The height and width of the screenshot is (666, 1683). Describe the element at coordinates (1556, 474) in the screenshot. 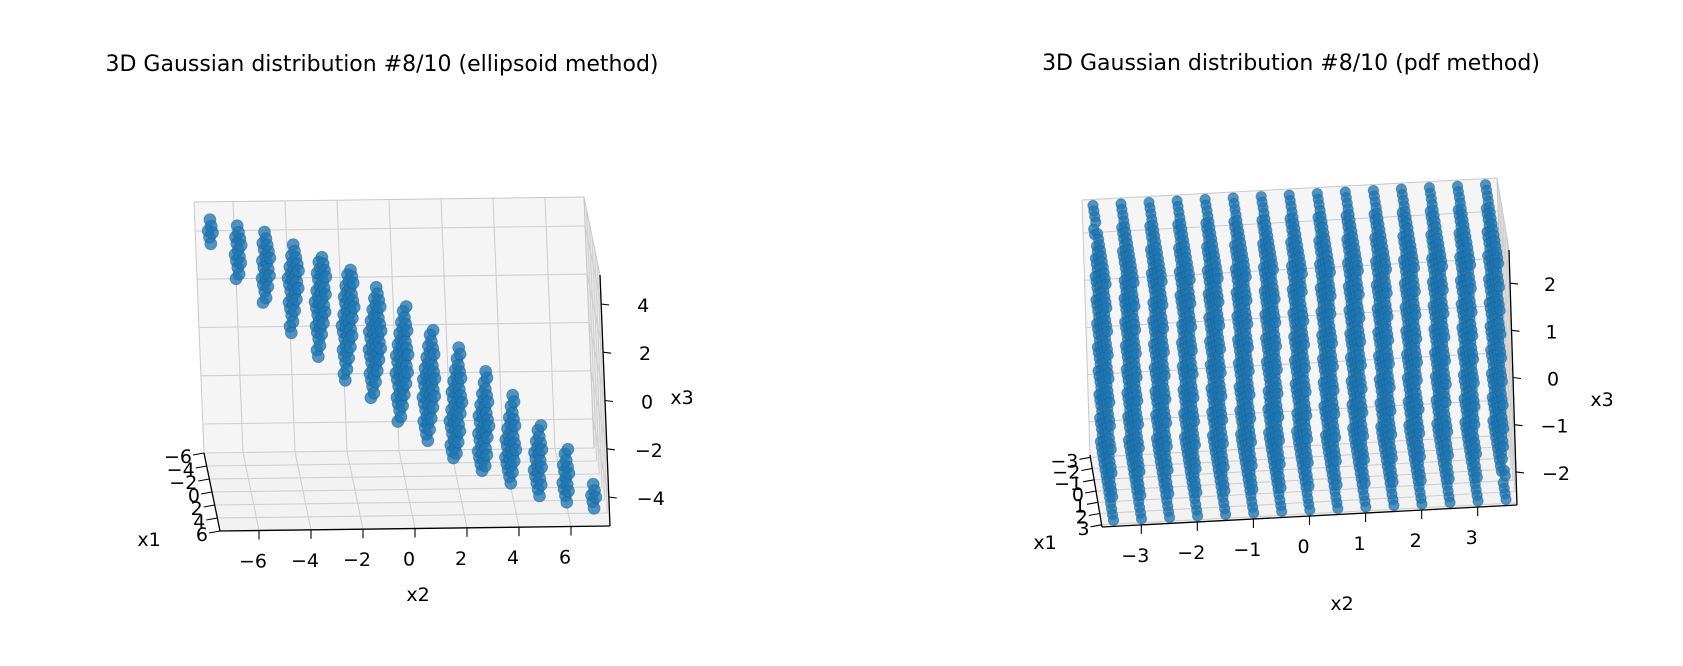

I see `x3-tick-label: −2` at that location.